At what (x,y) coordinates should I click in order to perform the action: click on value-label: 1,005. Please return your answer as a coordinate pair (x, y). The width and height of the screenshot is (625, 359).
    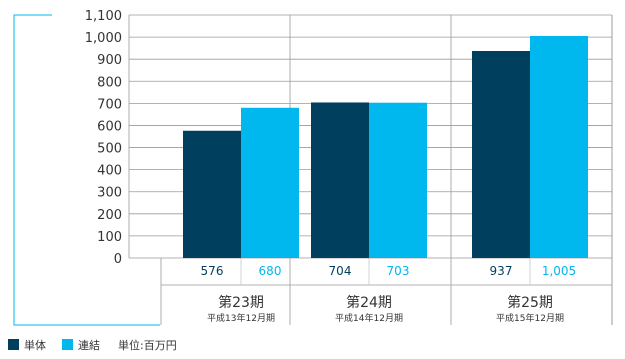
    Looking at the image, I should click on (559, 271).